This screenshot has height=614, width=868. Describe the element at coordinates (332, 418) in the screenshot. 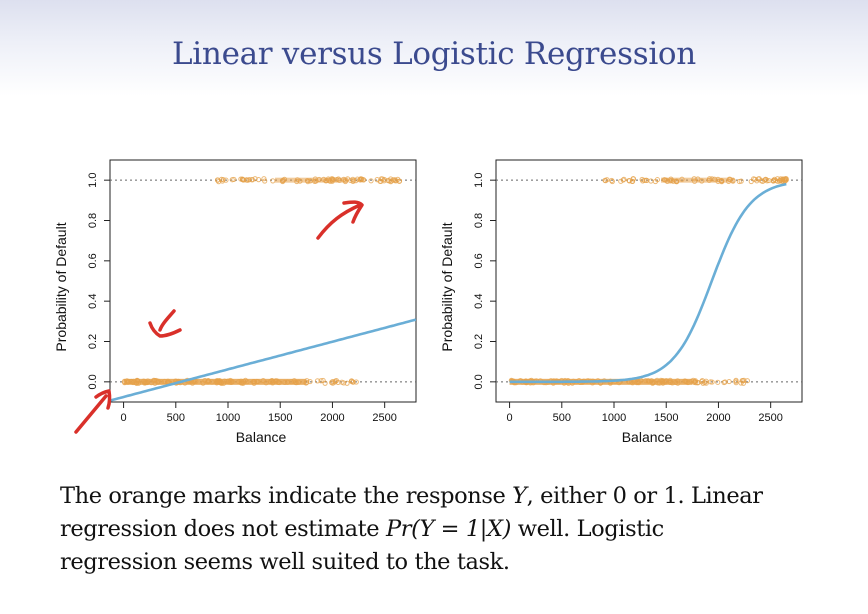

I see `x-tick-label: 2000` at that location.